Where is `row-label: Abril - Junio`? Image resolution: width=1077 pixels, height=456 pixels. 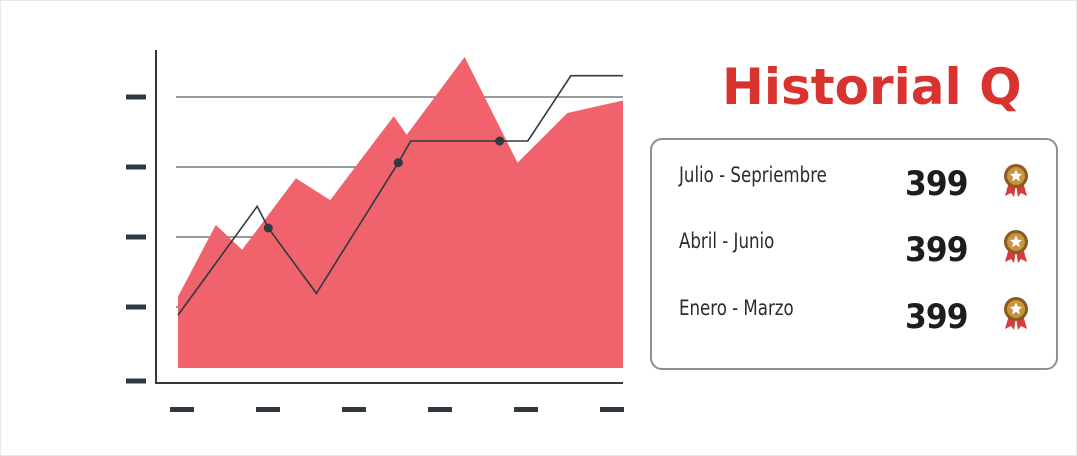 row-label: Abril - Junio is located at coordinates (727, 241).